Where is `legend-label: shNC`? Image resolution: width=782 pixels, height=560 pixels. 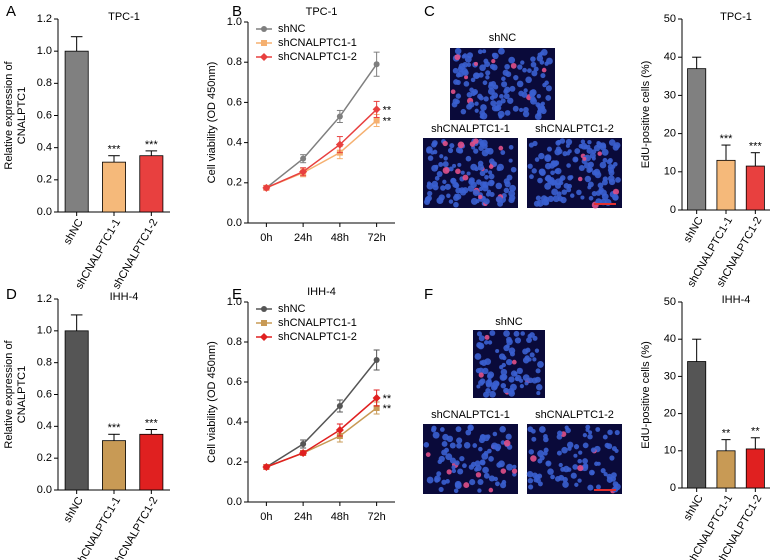 legend-label: shNC is located at coordinates (292, 309).